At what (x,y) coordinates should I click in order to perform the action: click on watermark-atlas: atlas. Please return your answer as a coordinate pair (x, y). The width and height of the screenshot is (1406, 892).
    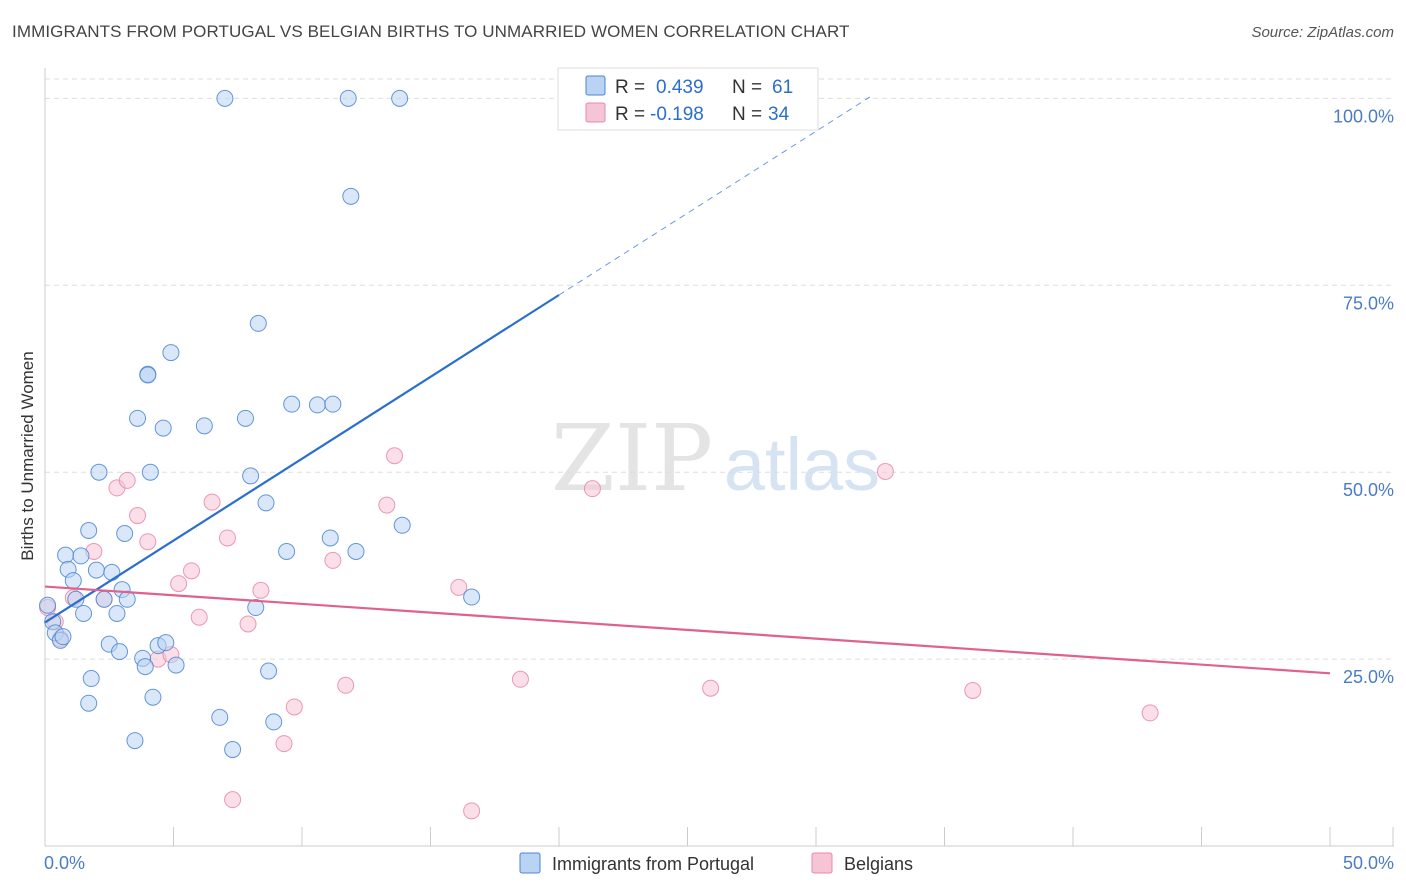
    Looking at the image, I should click on (802, 464).